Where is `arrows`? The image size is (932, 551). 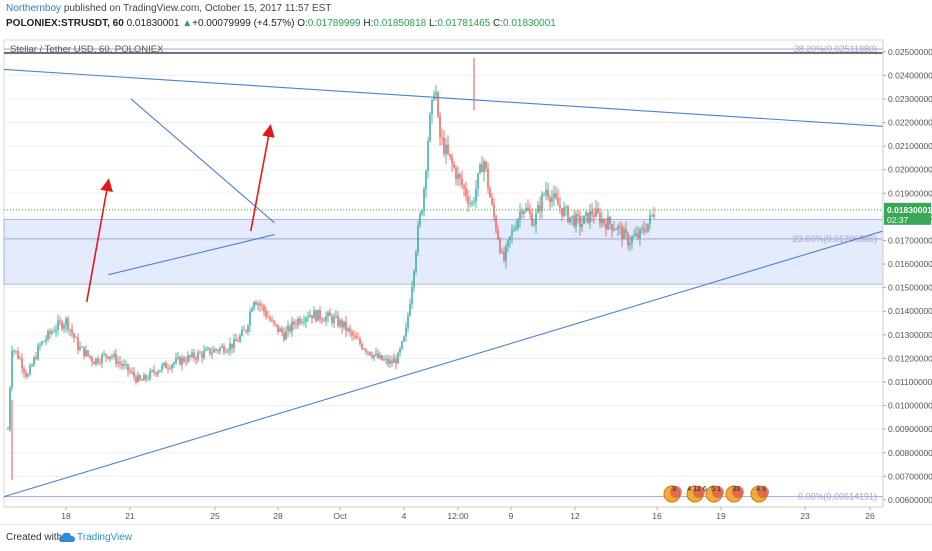
arrows is located at coordinates (180, 213).